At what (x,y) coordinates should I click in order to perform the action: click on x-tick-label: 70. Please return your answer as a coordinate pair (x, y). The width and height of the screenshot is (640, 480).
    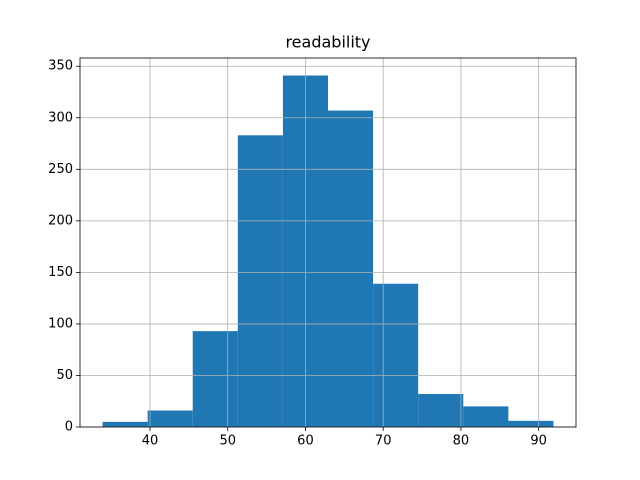
    Looking at the image, I should click on (383, 441).